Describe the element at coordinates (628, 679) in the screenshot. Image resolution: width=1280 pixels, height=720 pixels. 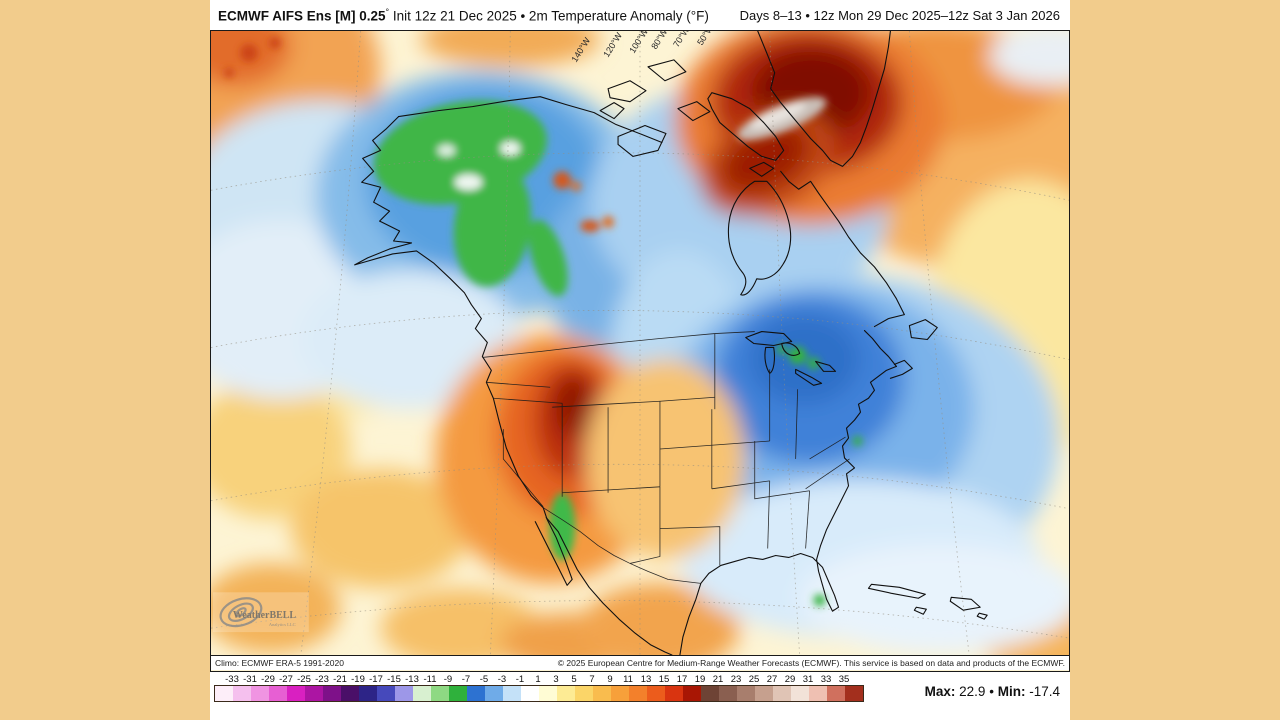
I see `colorbar-tick: 11` at that location.